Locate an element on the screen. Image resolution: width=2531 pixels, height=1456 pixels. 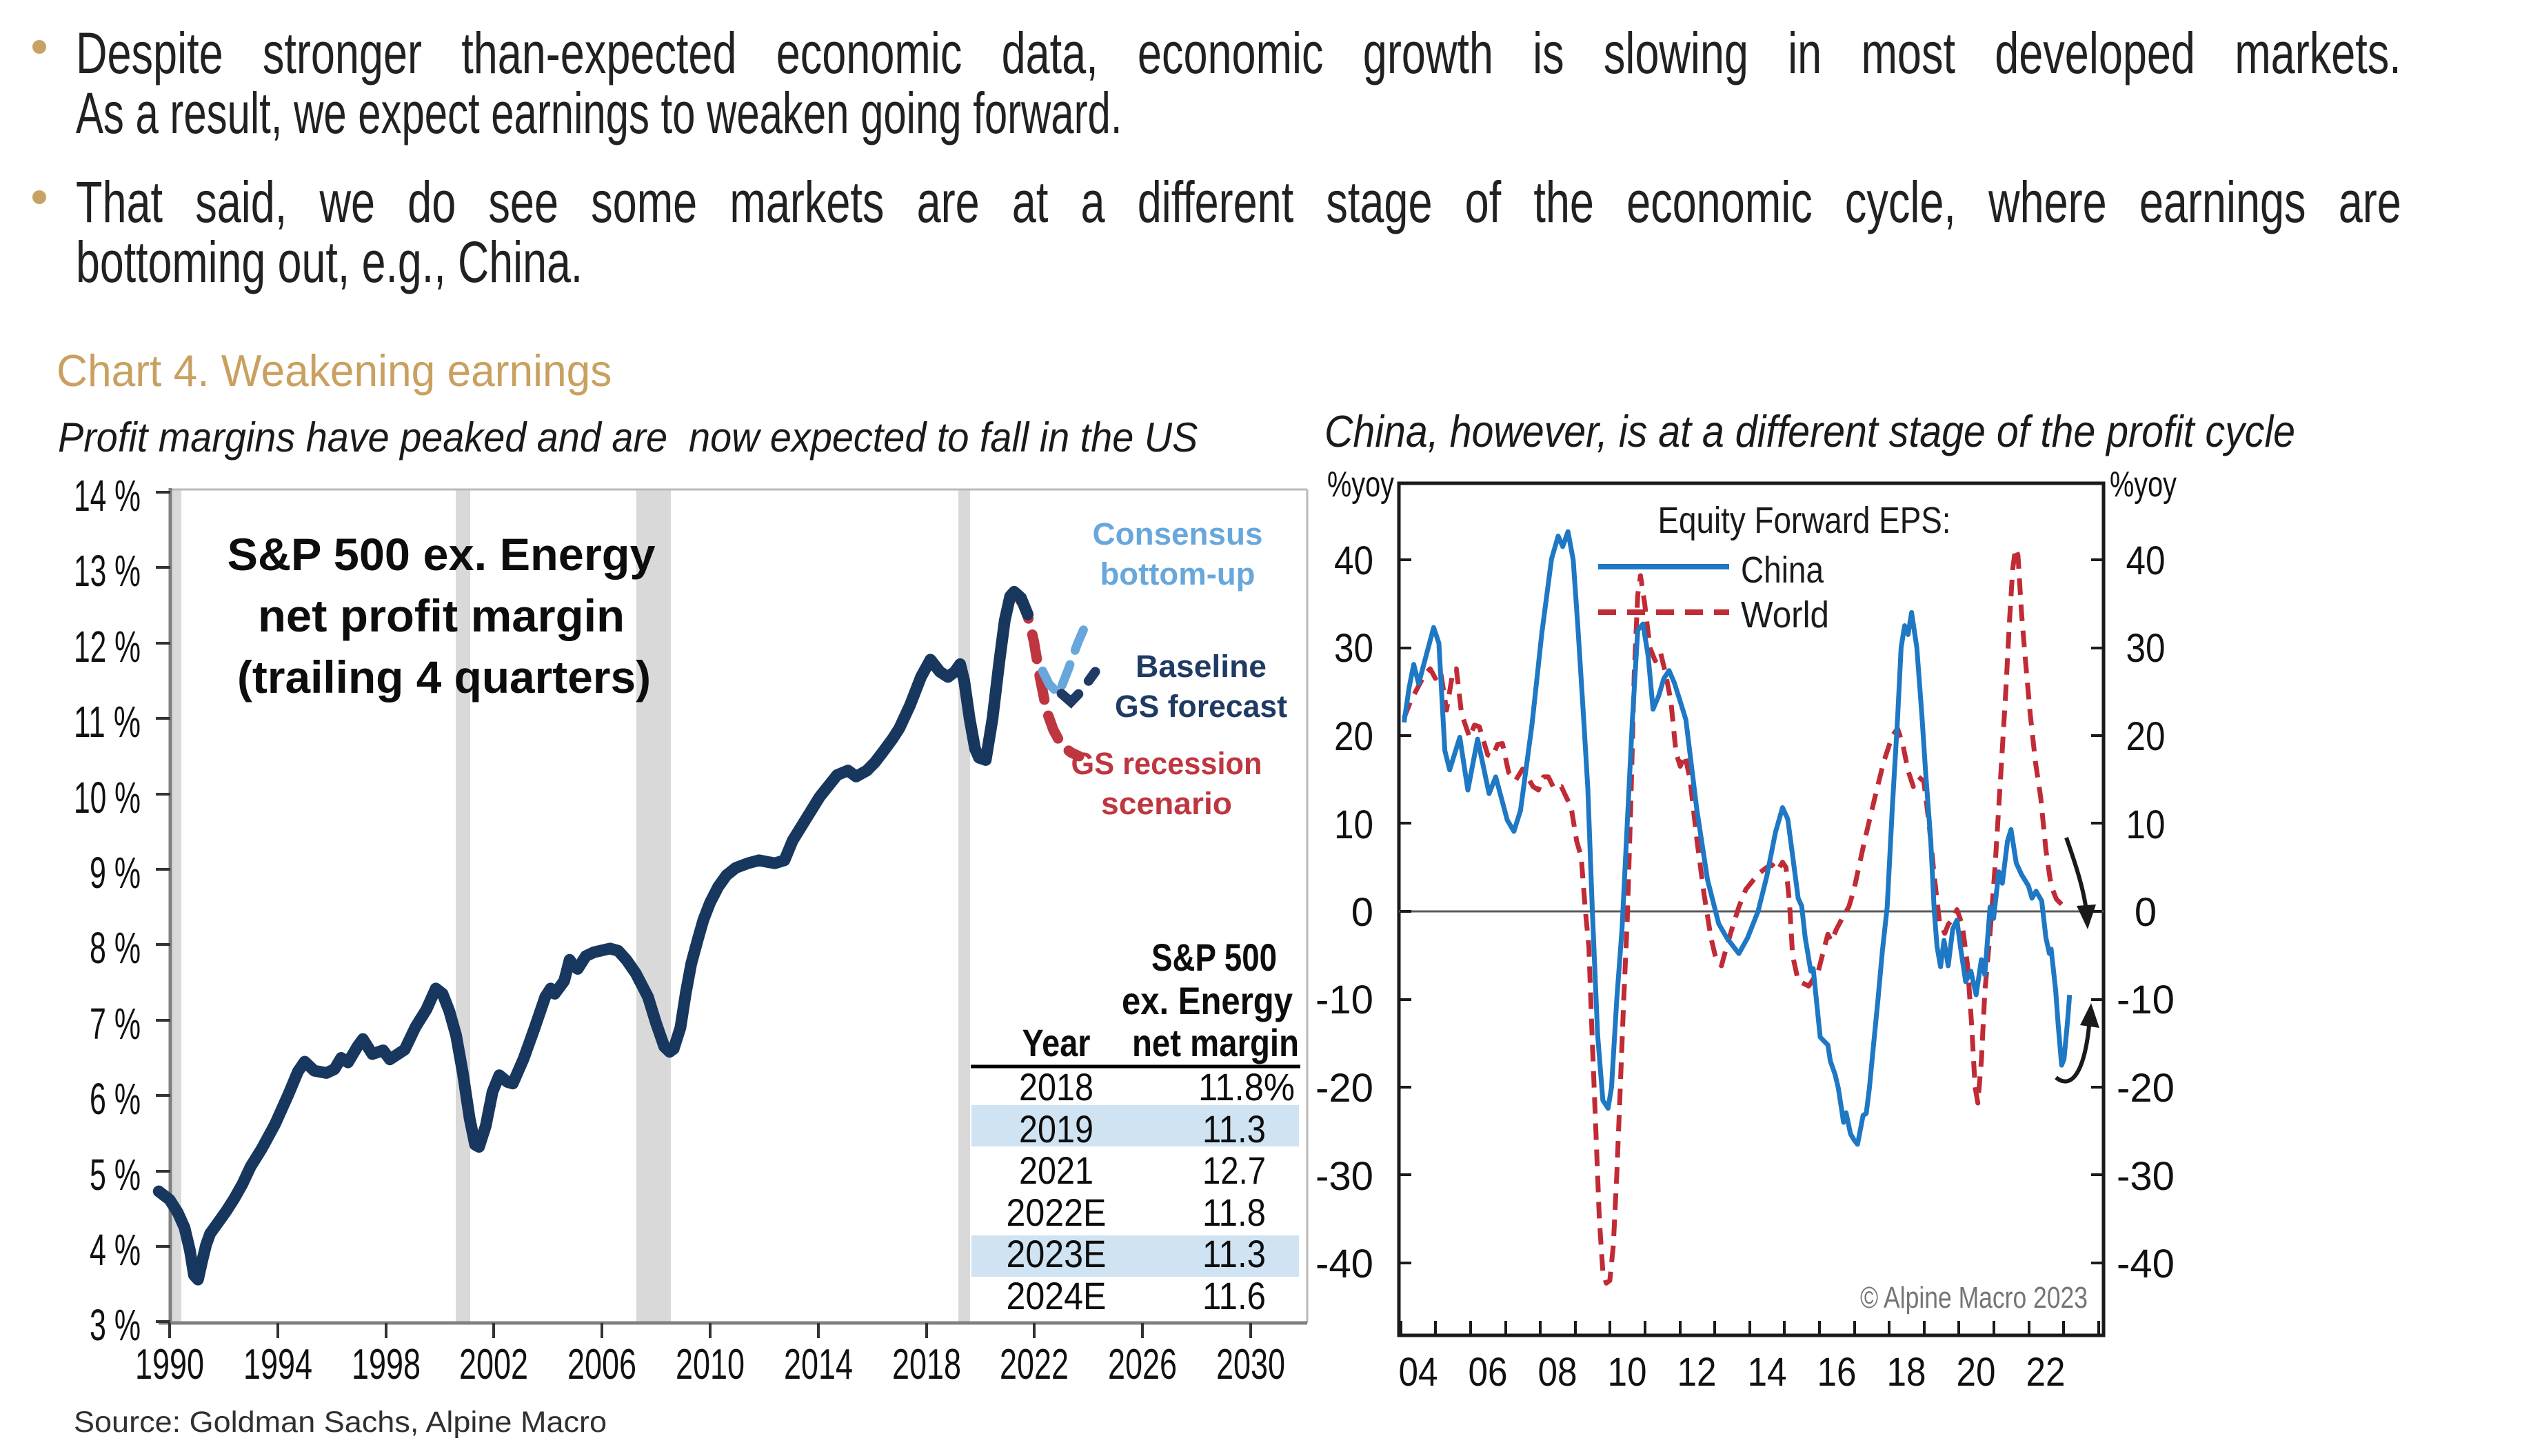
svg-text: 12 % is located at coordinates (108, 647).